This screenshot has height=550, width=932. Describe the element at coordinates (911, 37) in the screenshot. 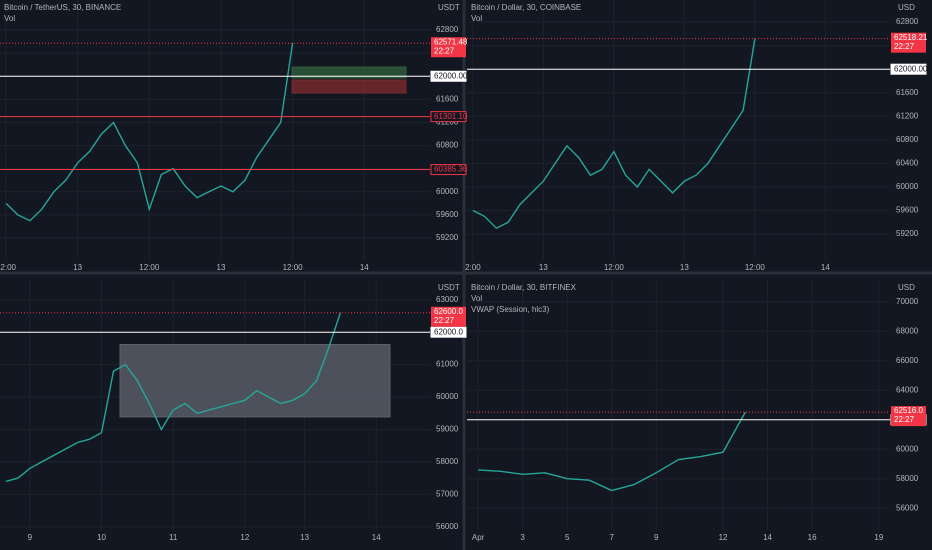

I see `last-price-label: 62518.21` at that location.